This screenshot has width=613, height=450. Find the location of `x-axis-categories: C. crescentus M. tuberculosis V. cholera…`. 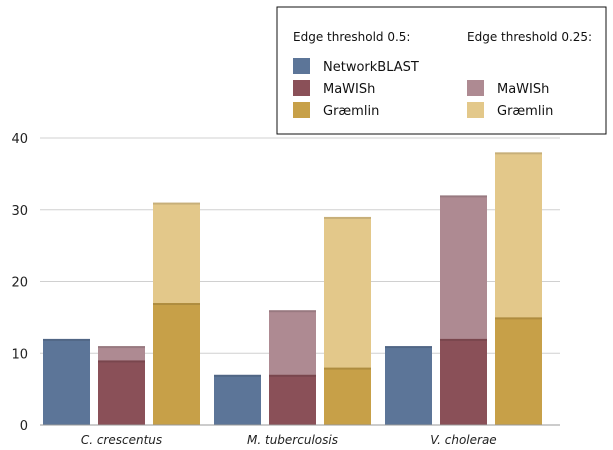

x-axis-categories: C. crescentus M. tuberculosis V. cholera… is located at coordinates (289, 440).